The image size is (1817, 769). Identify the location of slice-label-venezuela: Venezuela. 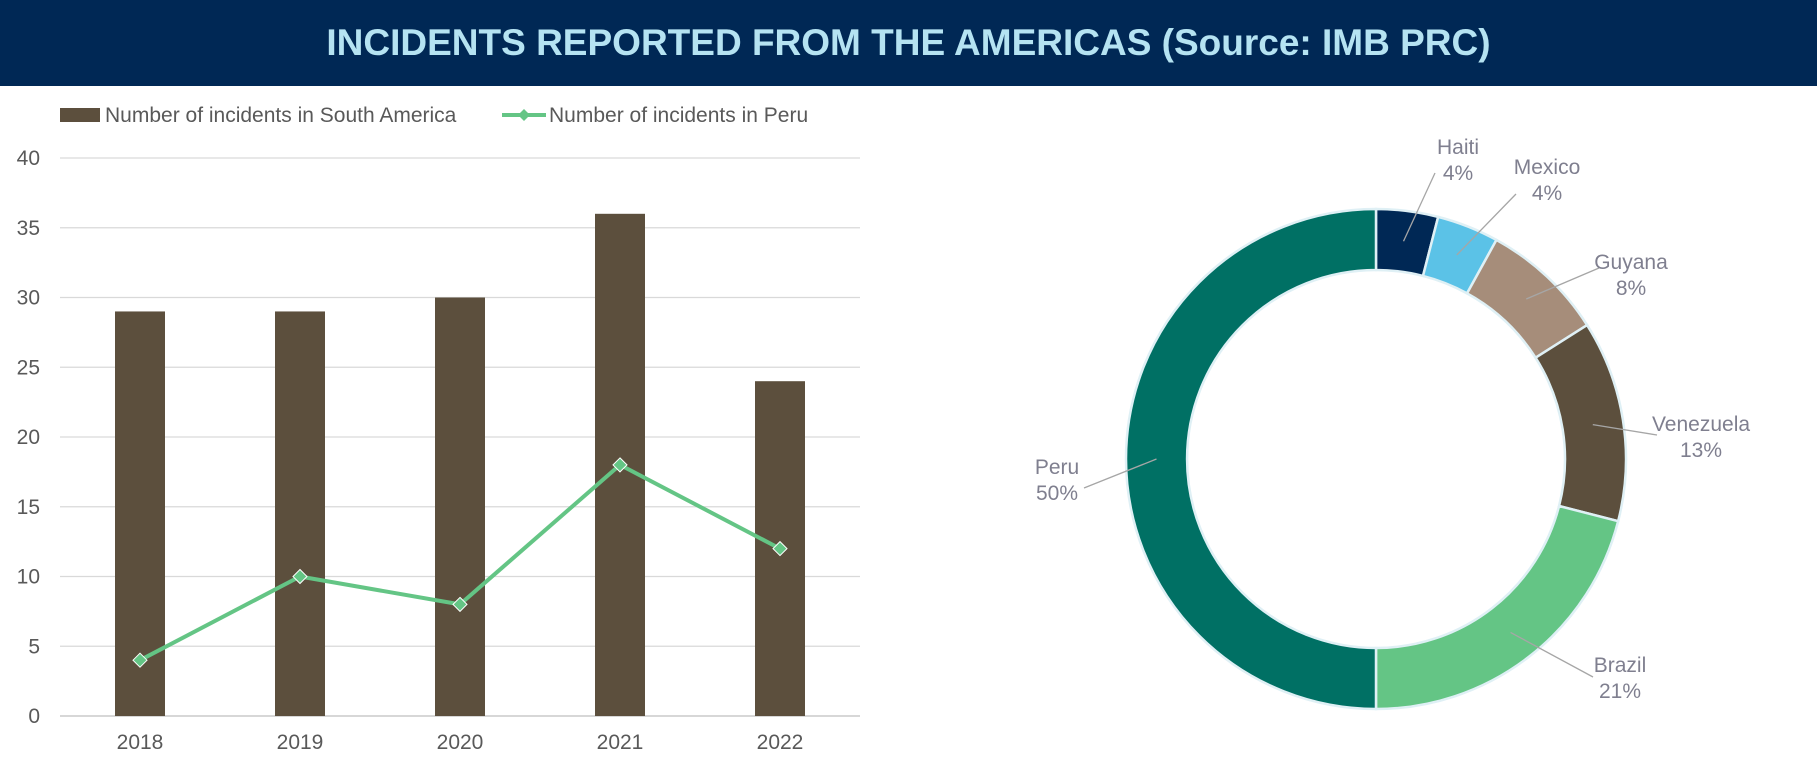
(1701, 424).